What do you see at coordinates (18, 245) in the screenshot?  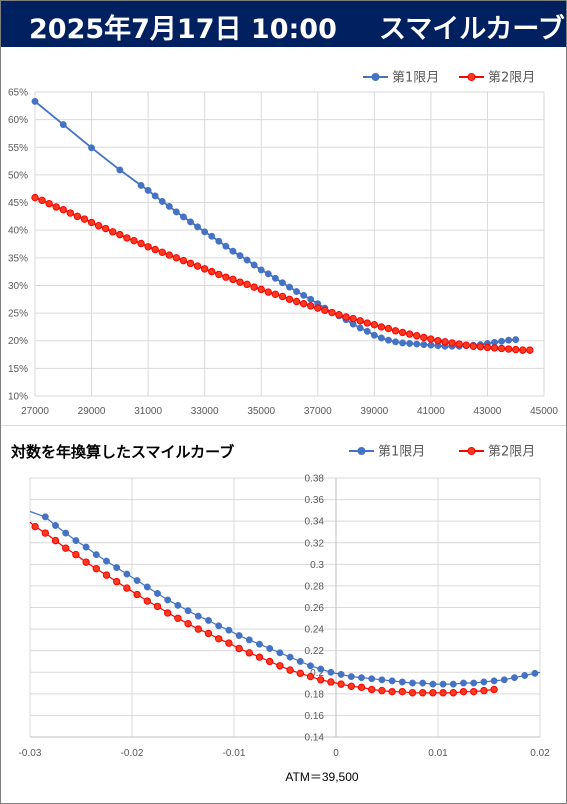 I see `y-axis-ticks: 10% 15% 20% 25% 30% 35% 40% 45% 50% 55% 60% 65%` at bounding box center [18, 245].